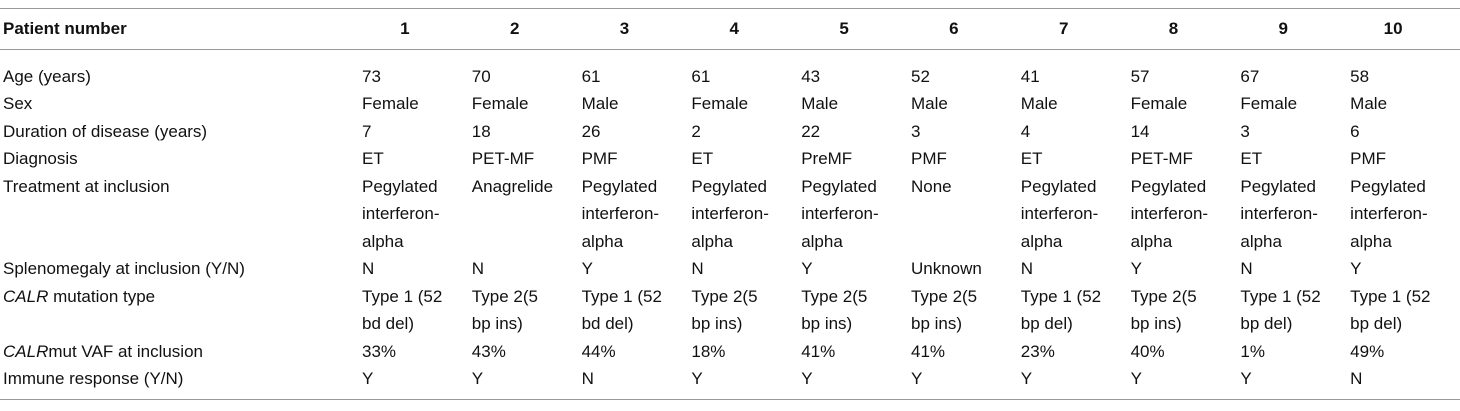 Image resolution: width=1460 pixels, height=411 pixels. What do you see at coordinates (730, 69) in the screenshot?
I see `table-row: Age (years) 73 70 61 61 43 52 41 57 67 58` at bounding box center [730, 69].